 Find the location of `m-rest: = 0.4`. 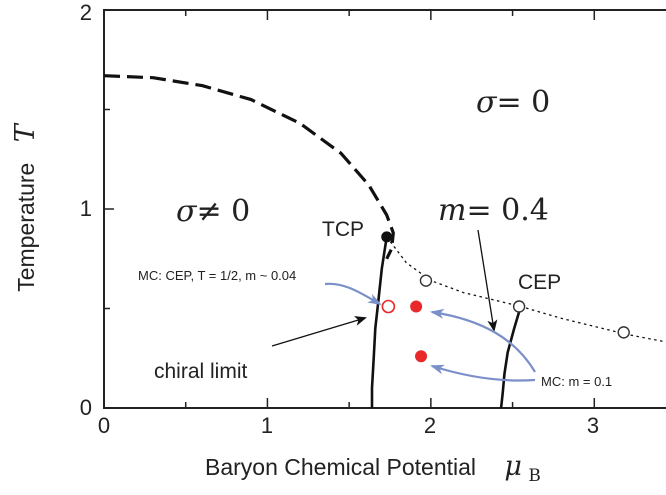

m-rest: = 0.4 is located at coordinates (507, 210).